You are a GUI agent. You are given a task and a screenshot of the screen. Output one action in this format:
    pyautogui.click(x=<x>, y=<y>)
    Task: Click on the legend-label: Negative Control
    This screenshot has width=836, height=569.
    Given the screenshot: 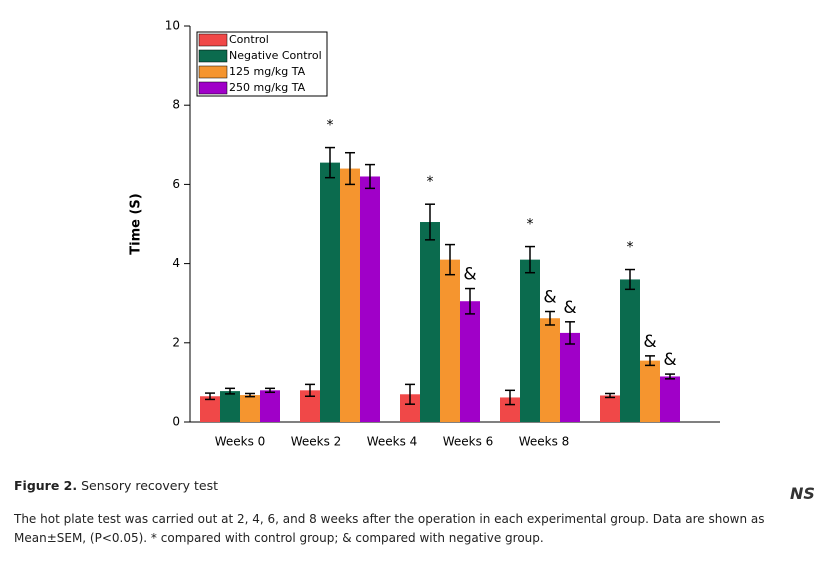 What is the action you would take?
    pyautogui.click(x=275, y=55)
    